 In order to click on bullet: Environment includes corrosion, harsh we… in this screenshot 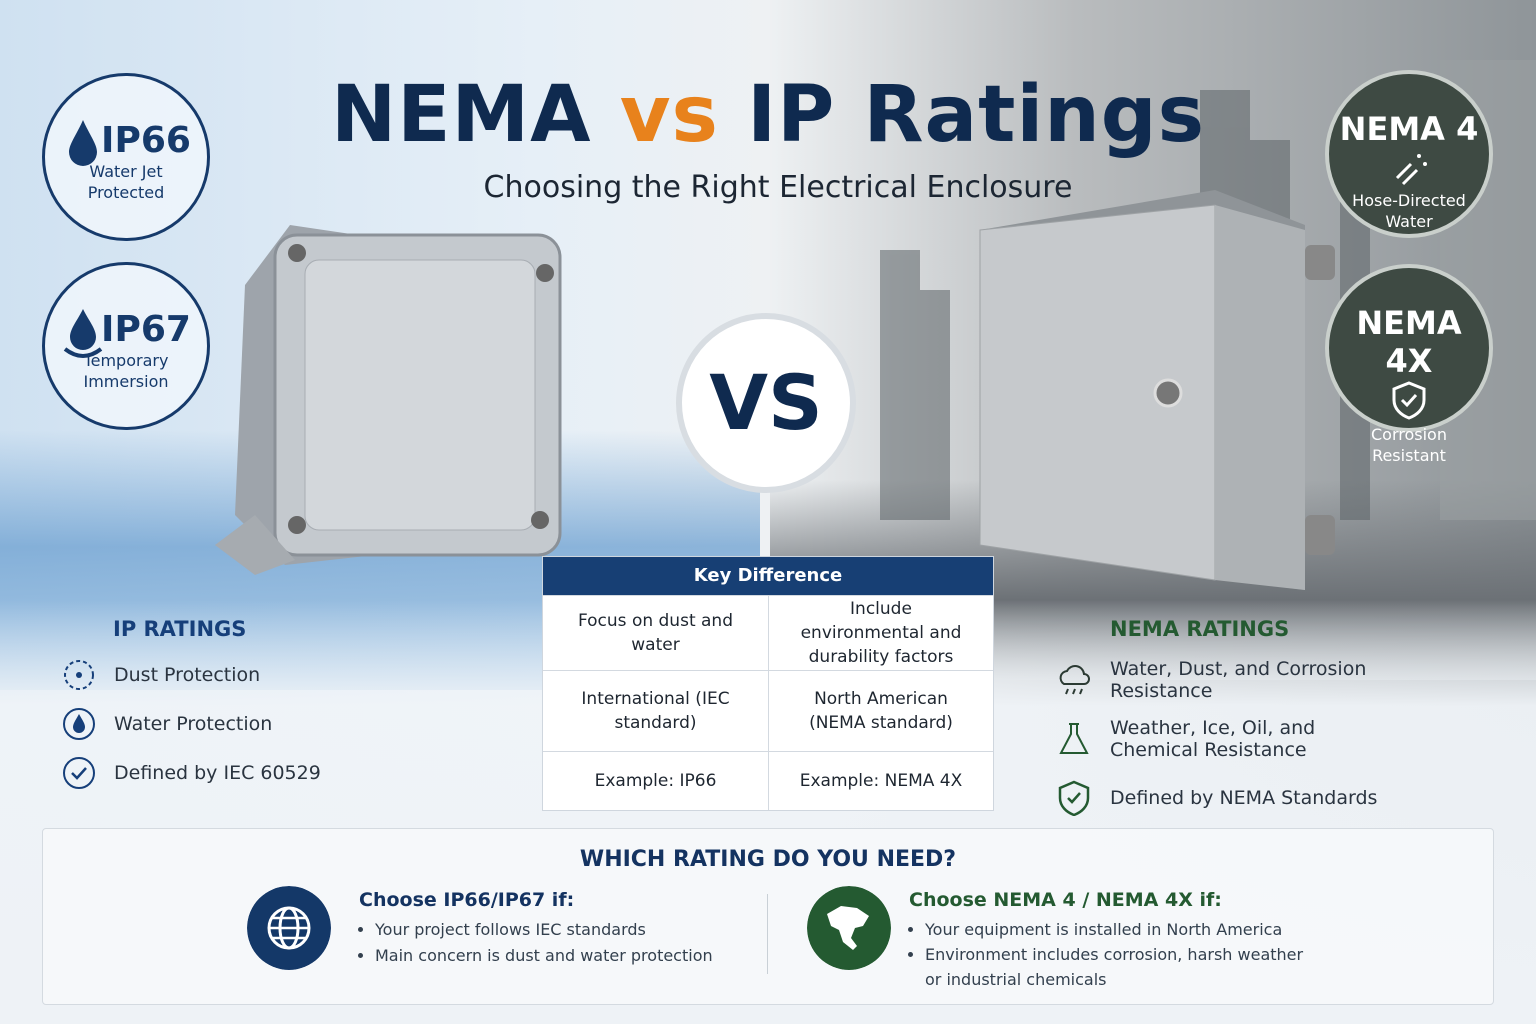, I will do `click(1117, 967)`.